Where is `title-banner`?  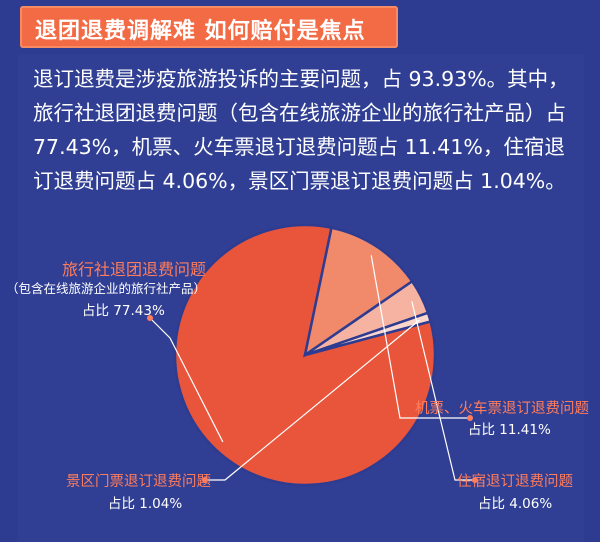
title-banner is located at coordinates (209, 27).